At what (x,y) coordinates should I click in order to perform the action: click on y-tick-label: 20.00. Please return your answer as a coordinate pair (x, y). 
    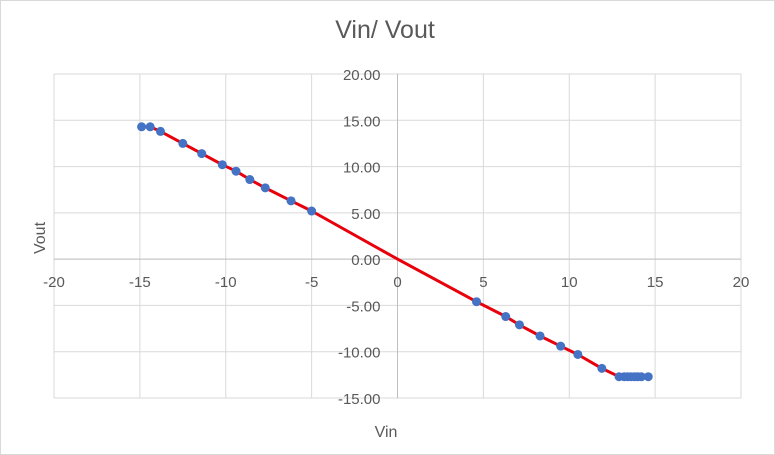
    Looking at the image, I should click on (362, 75).